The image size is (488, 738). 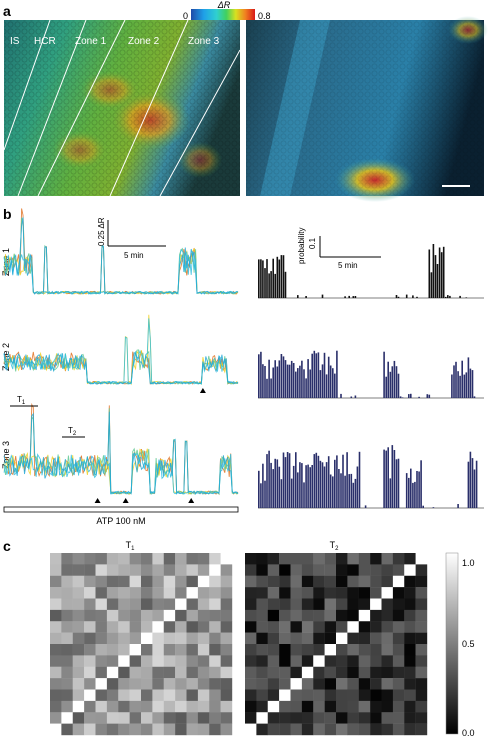 What do you see at coordinates (7, 214) in the screenshot?
I see `panel-label-b: b` at bounding box center [7, 214].